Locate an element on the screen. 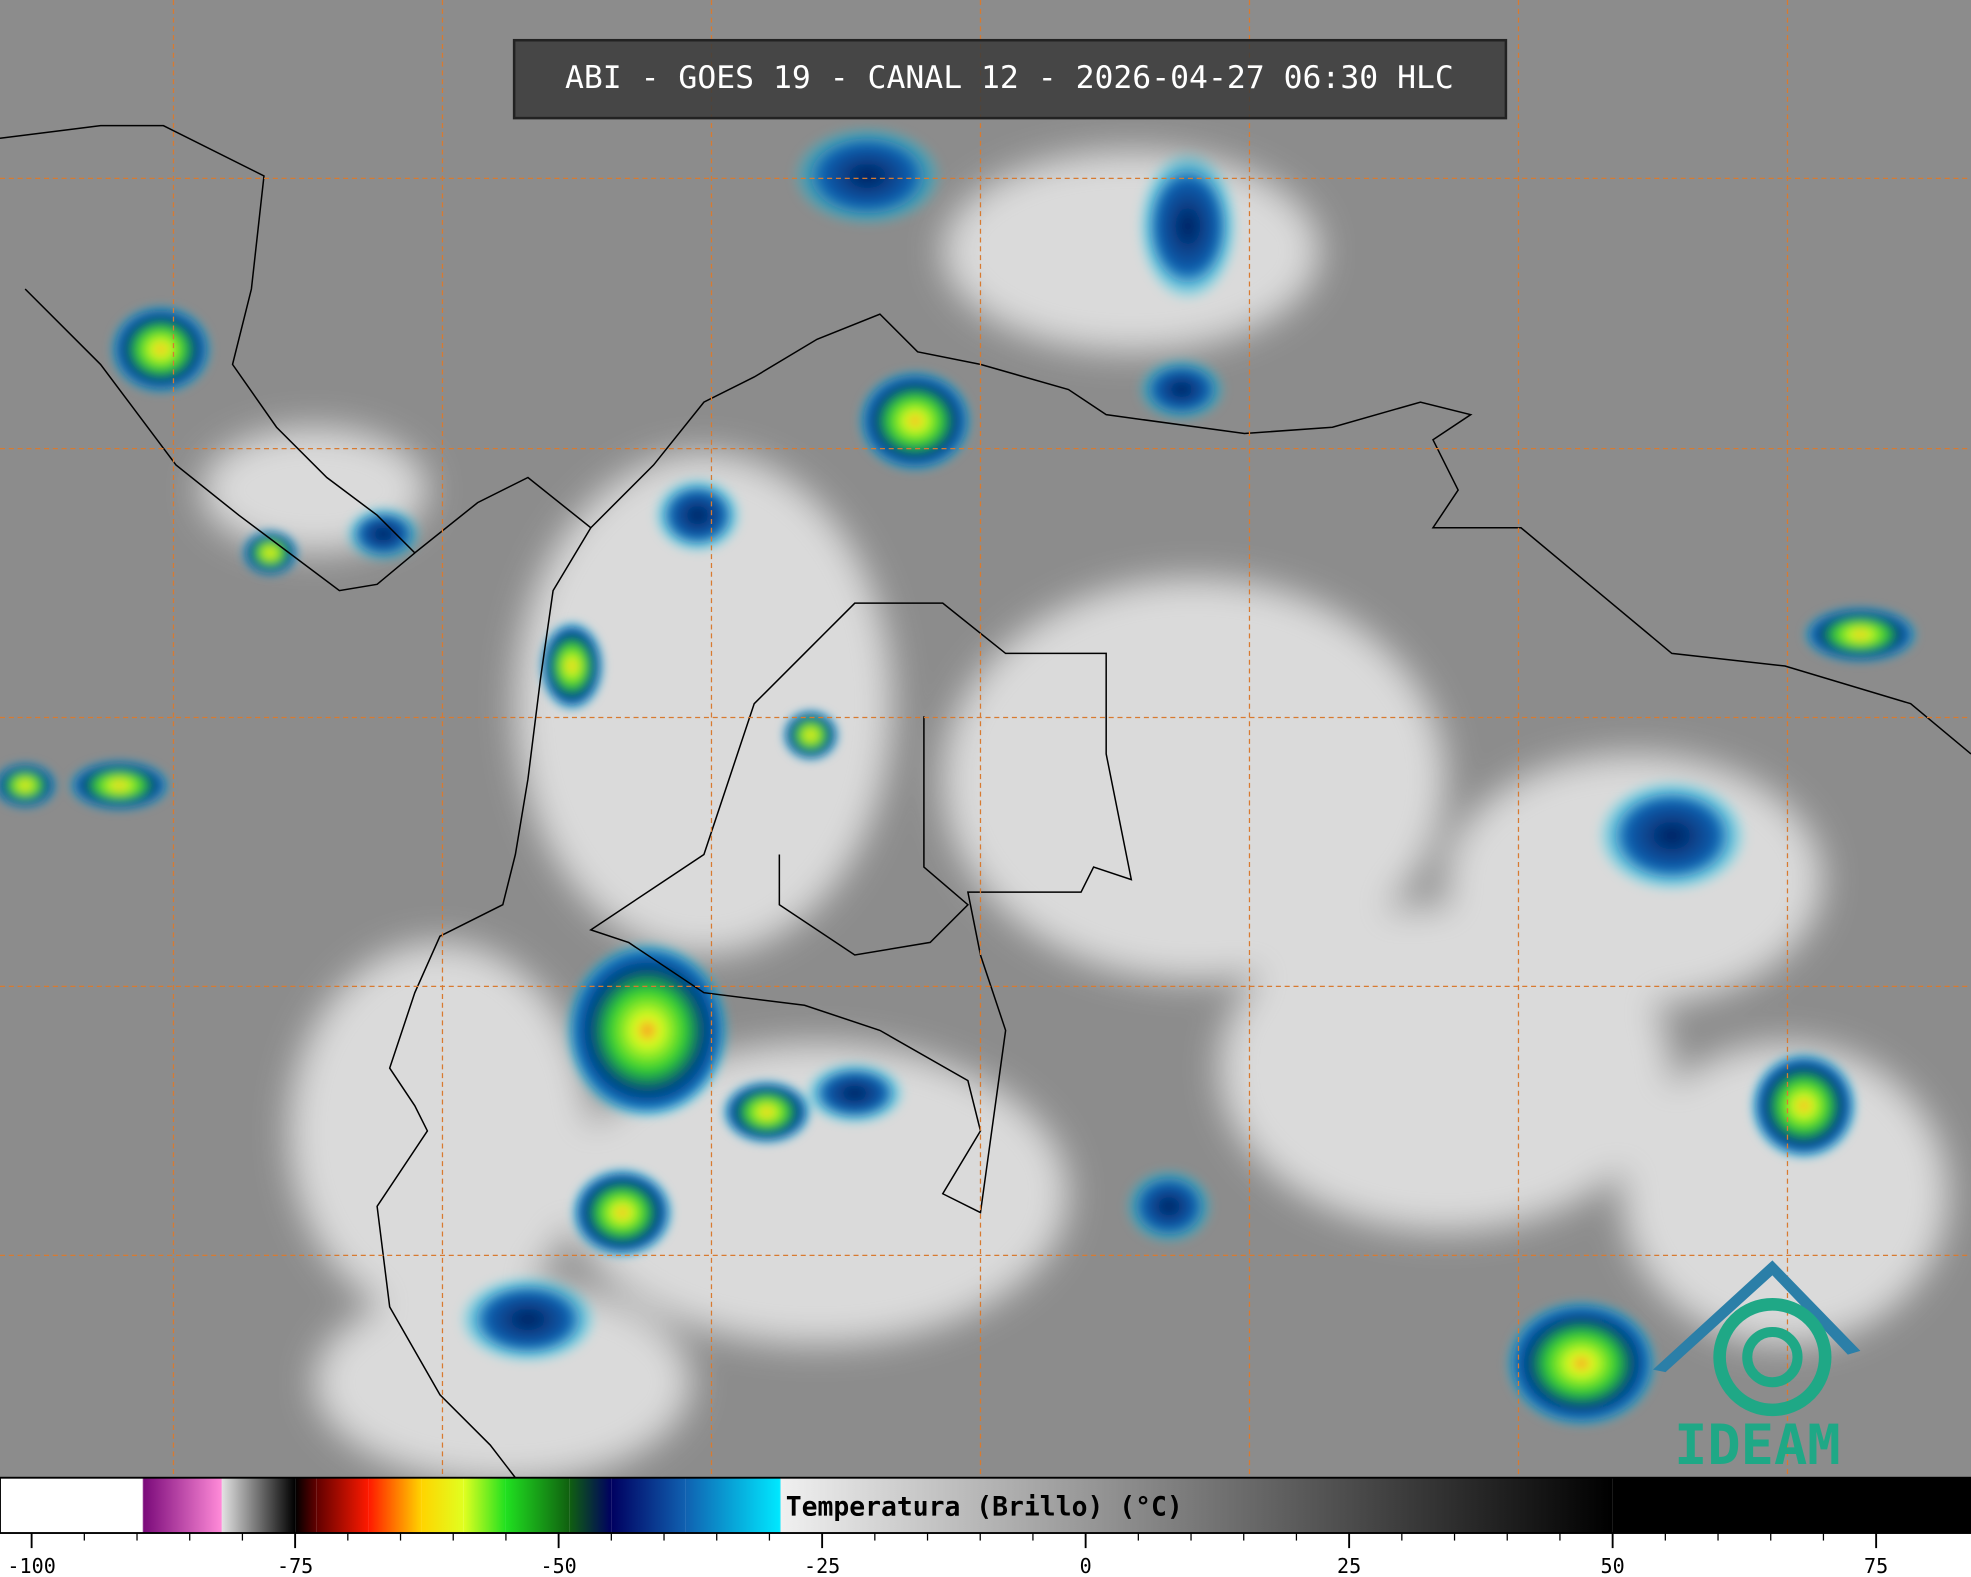 The height and width of the screenshot is (1577, 1971). colorbar-tick-label: 0 is located at coordinates (1086, 1565).